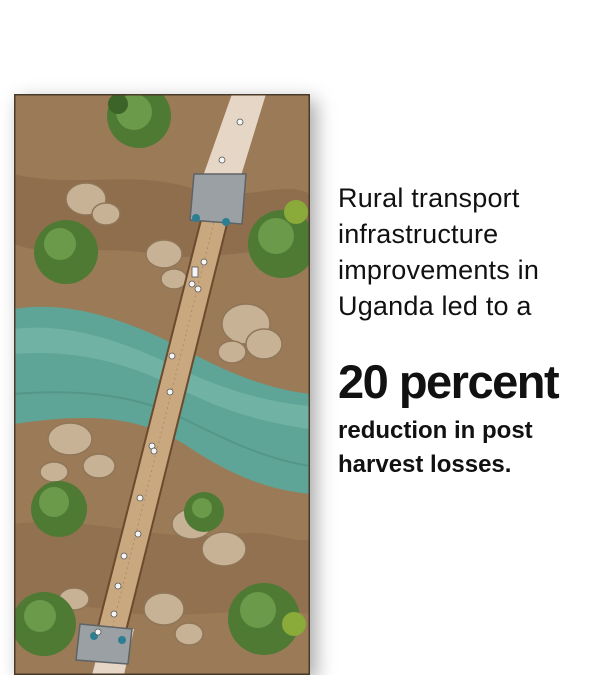 This screenshot has height=675, width=600. I want to click on bridge-abutment-bottom, so click(104, 644).